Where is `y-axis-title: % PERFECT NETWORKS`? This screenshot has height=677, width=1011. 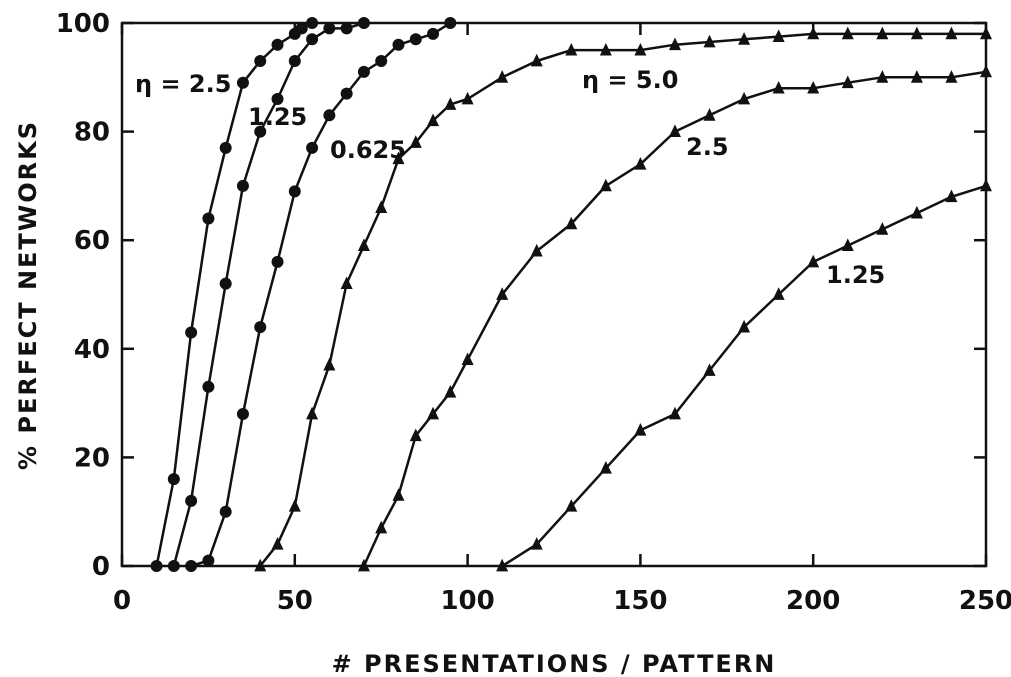
y-axis-title: % PERFECT NETWORKS is located at coordinates (28, 295).